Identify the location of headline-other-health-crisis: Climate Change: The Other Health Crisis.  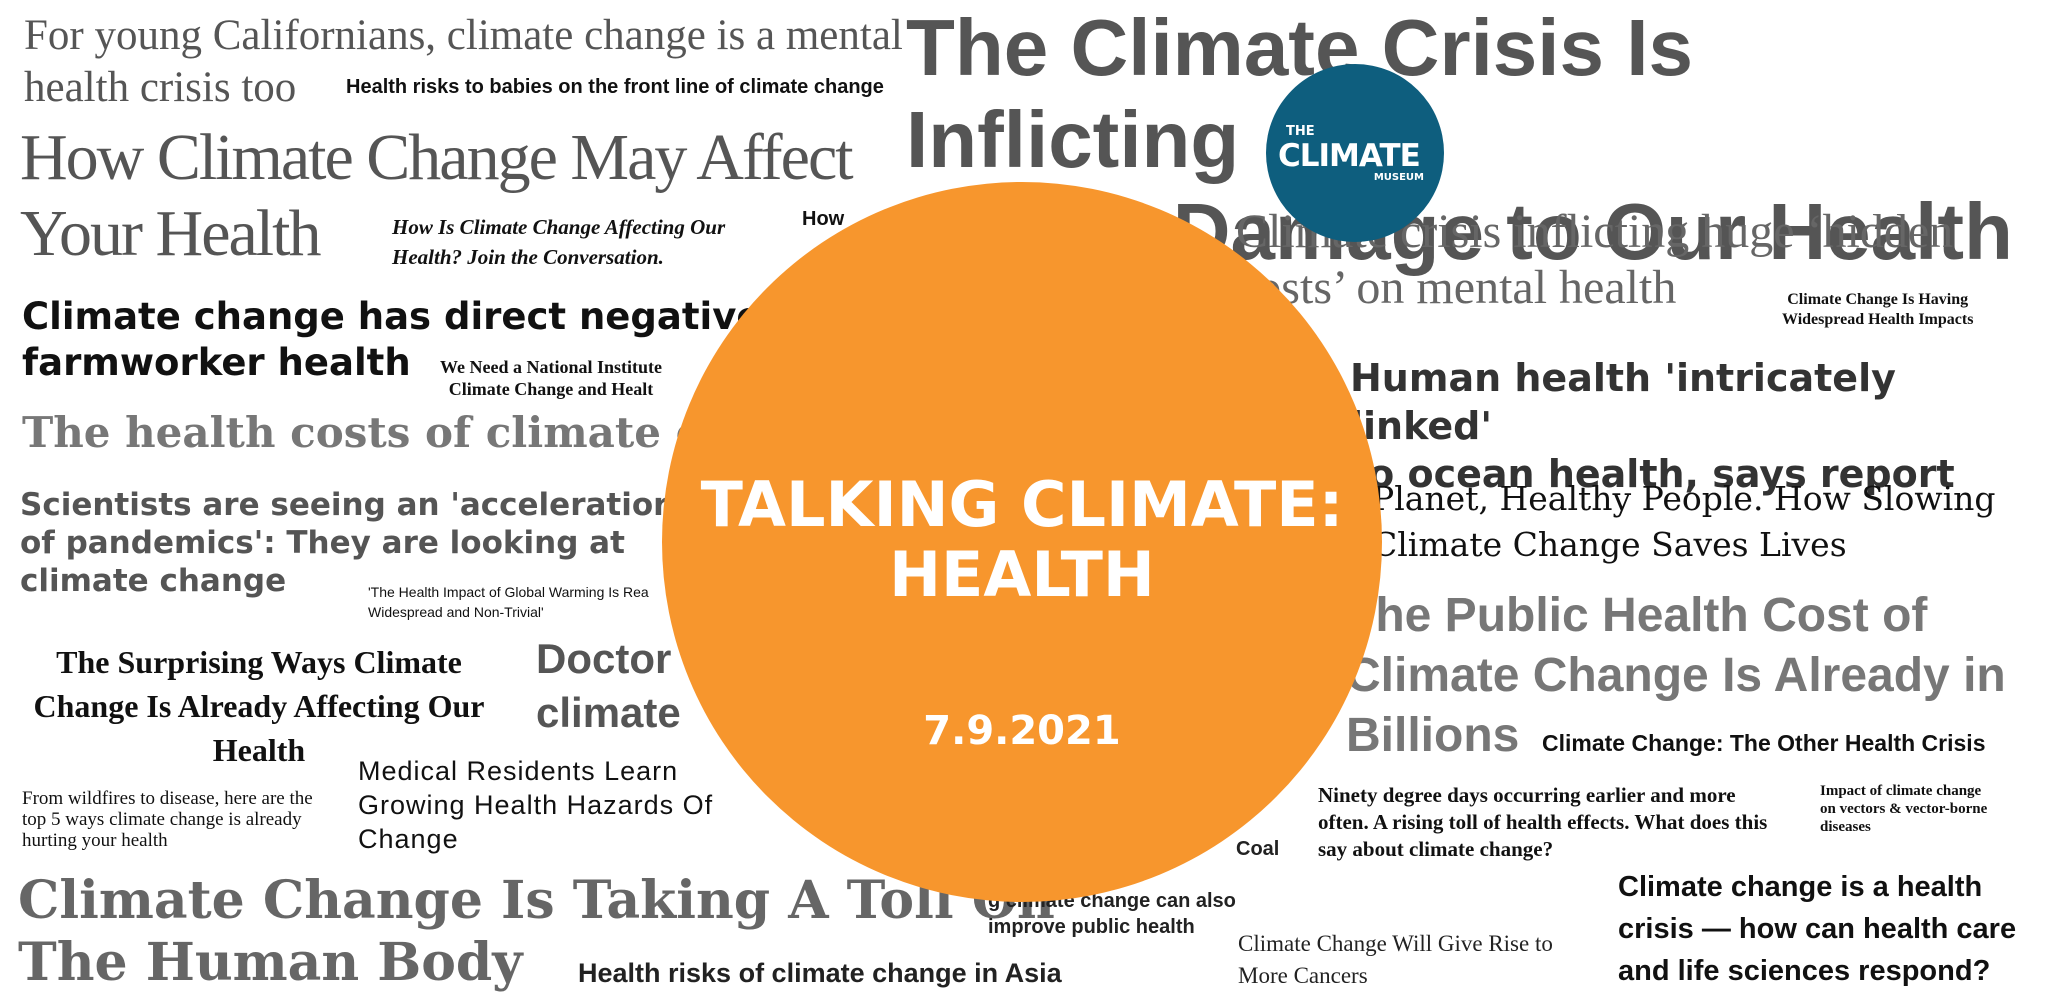
(1764, 743).